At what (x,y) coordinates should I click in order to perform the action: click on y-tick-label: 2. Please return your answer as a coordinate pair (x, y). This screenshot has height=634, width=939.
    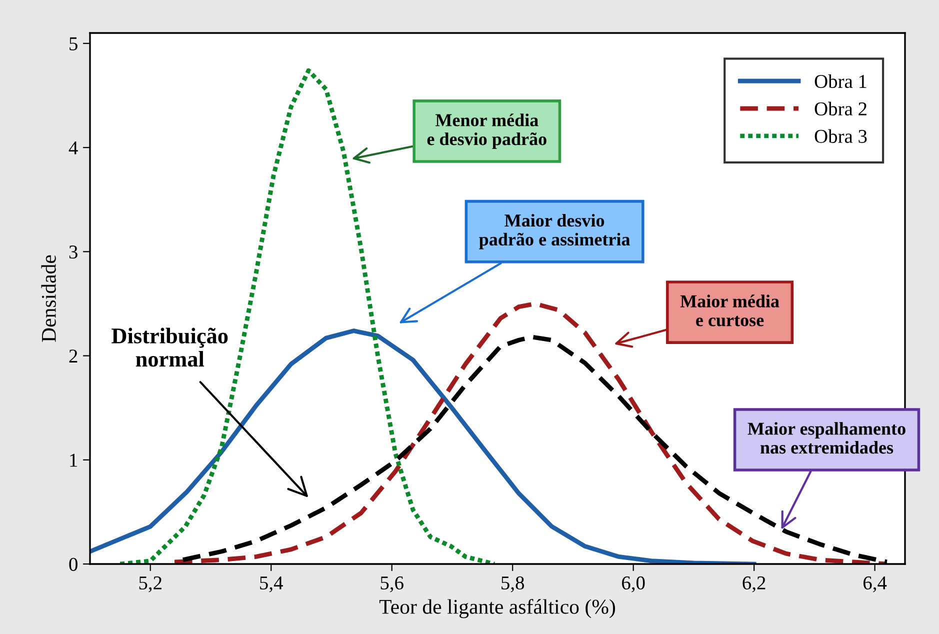
    Looking at the image, I should click on (73, 356).